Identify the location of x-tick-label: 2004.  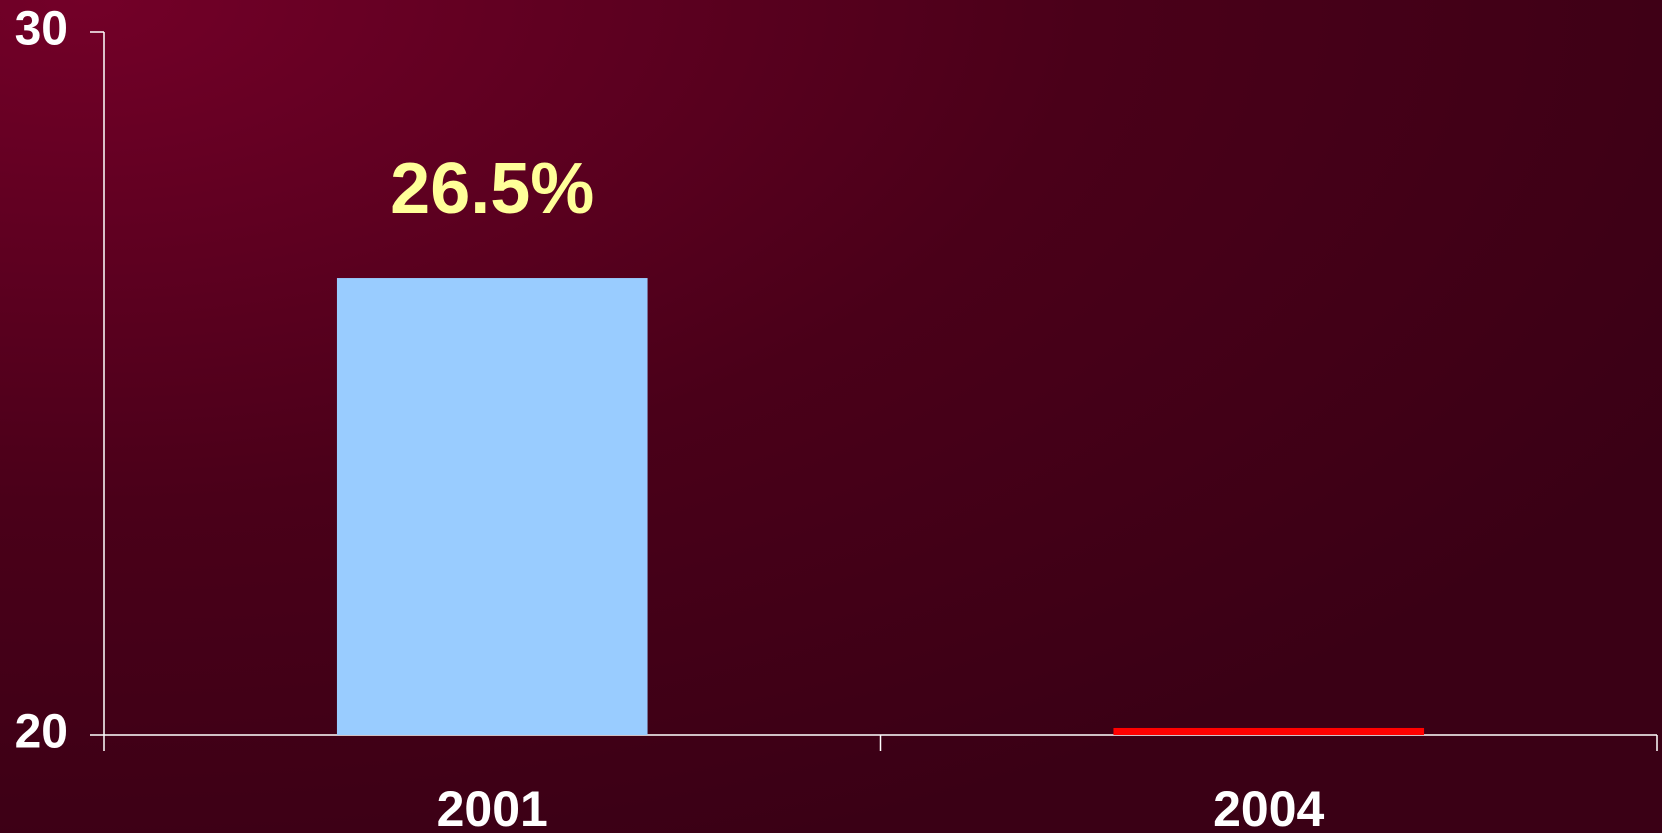
(1268, 807).